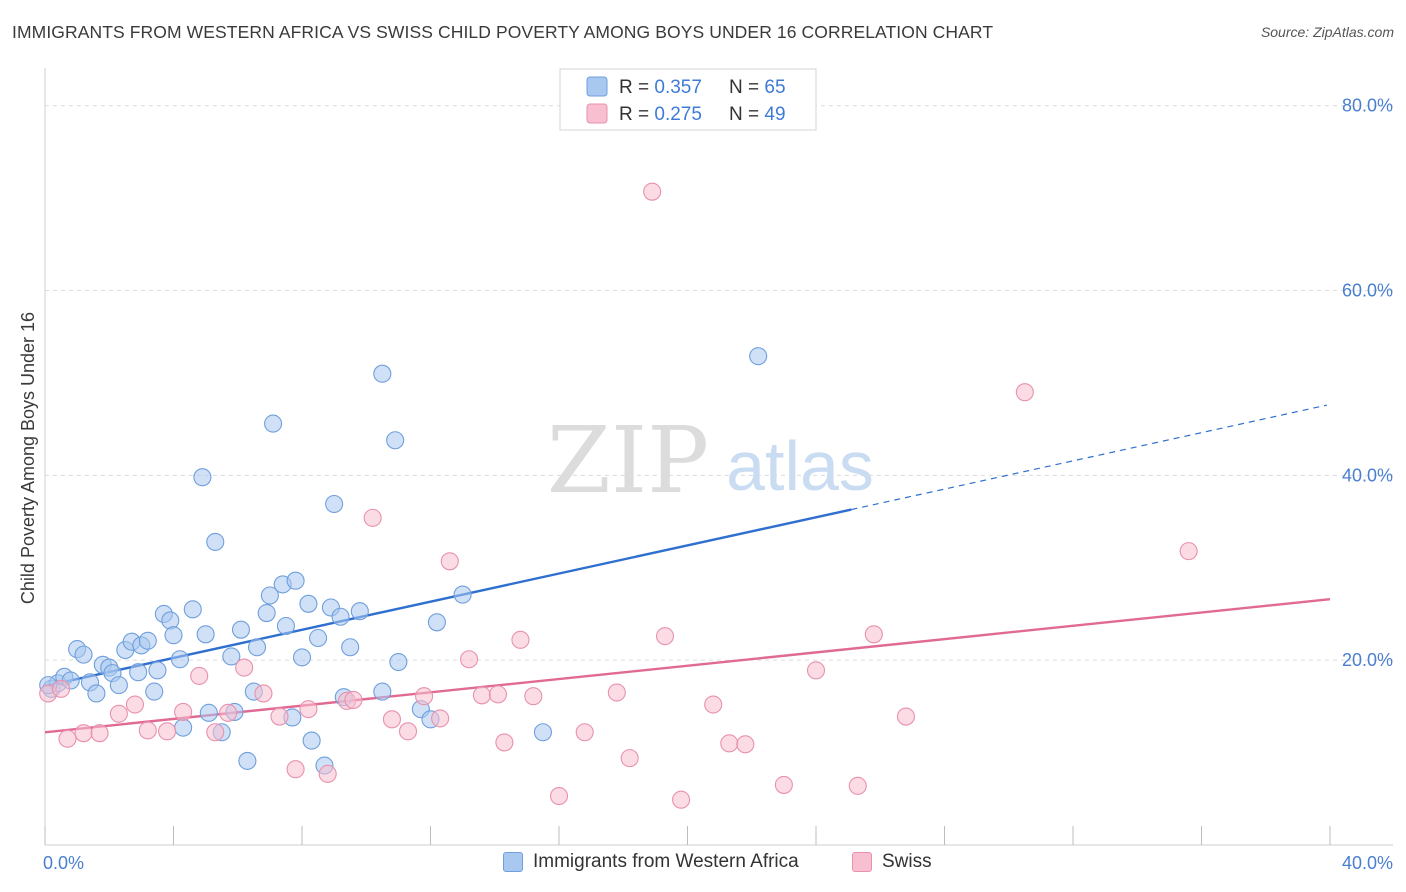  What do you see at coordinates (28, 458) in the screenshot?
I see `y-axis-label: Child Poverty Among Boys Under 16` at bounding box center [28, 458].